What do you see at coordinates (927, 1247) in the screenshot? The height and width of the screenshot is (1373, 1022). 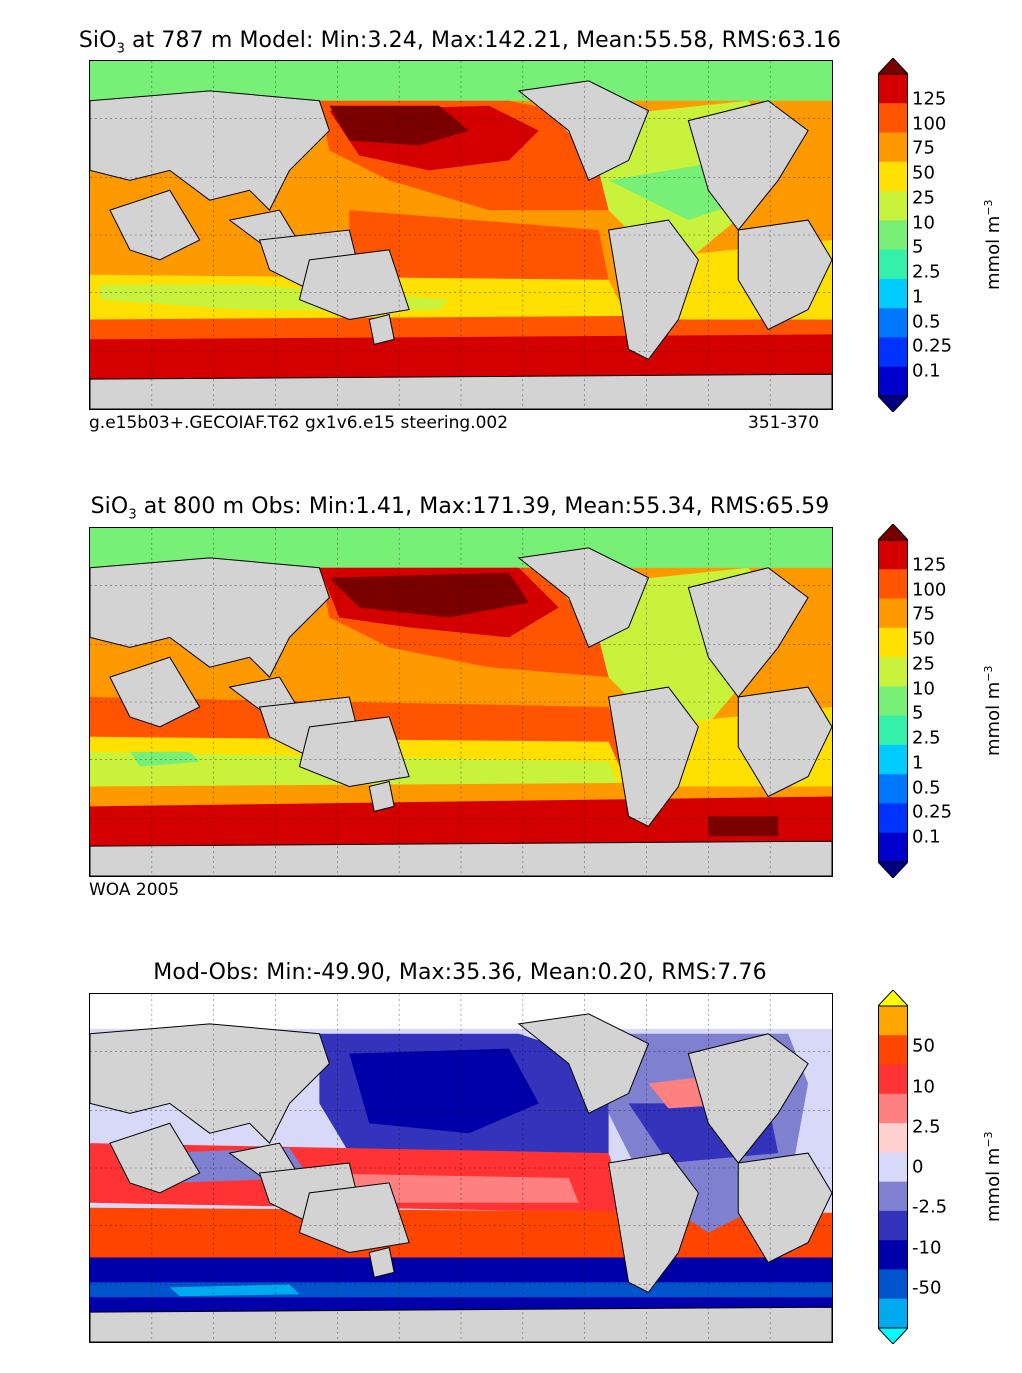 I see `colorbar-tick-label: -10` at bounding box center [927, 1247].